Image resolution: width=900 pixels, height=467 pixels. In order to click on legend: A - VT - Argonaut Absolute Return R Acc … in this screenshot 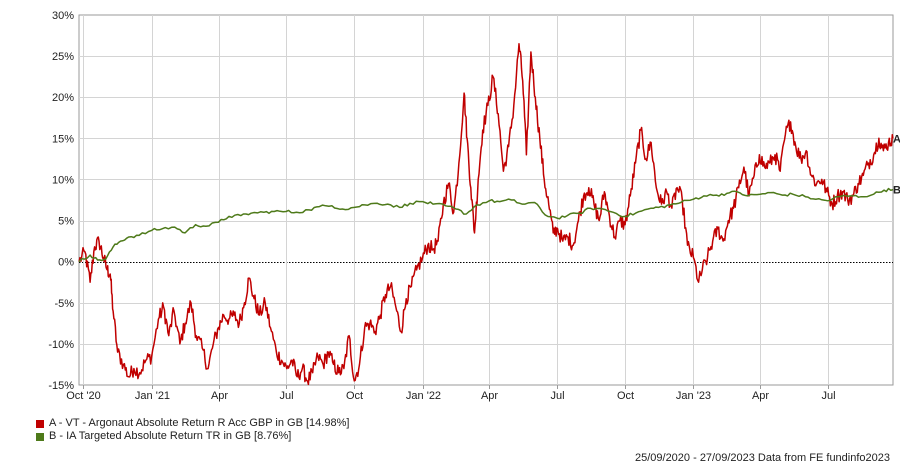, I will do `click(192, 430)`.